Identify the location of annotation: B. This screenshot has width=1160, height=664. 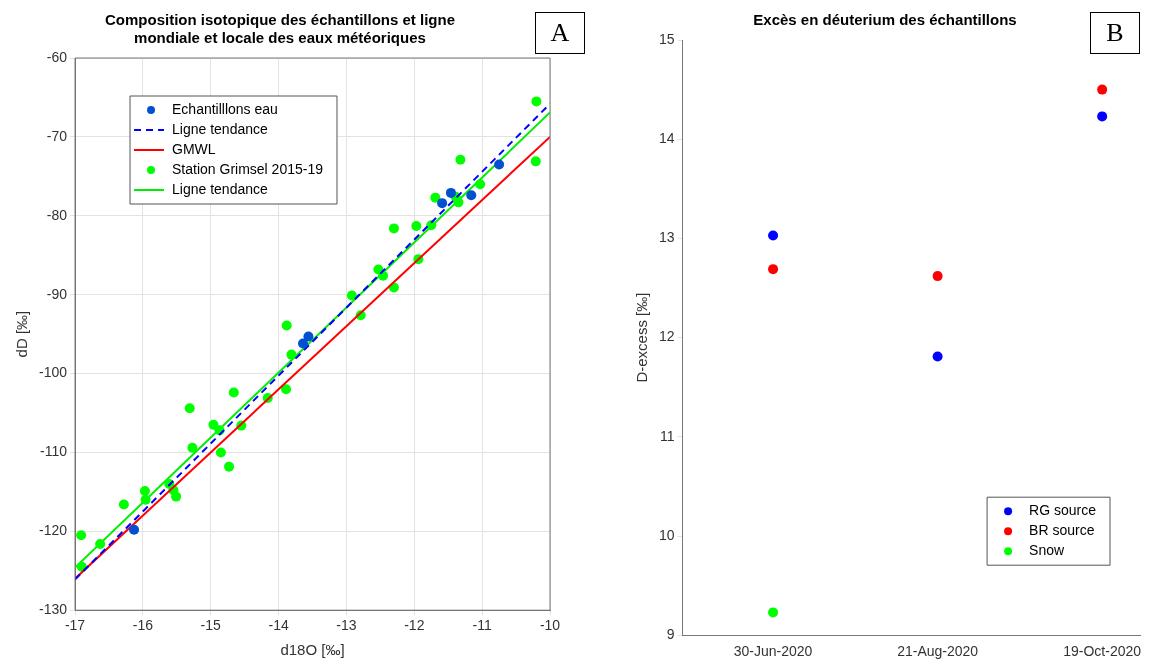
(1115, 33).